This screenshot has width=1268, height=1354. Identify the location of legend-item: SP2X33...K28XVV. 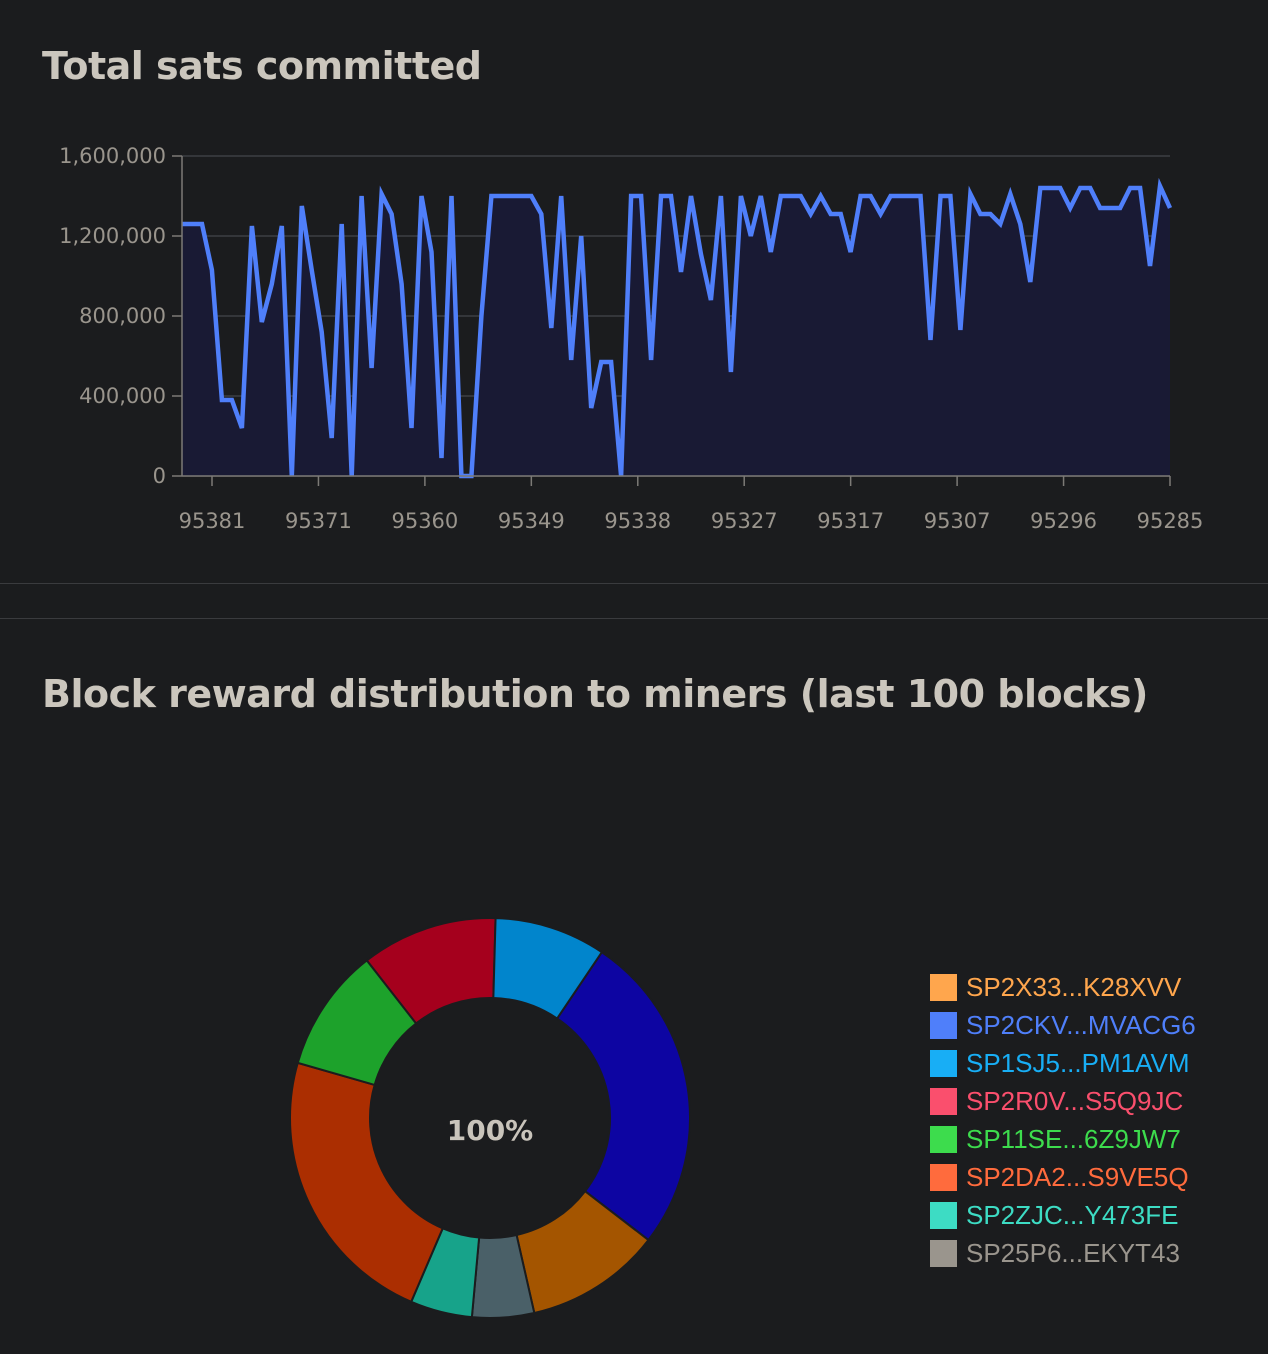
(1063, 987).